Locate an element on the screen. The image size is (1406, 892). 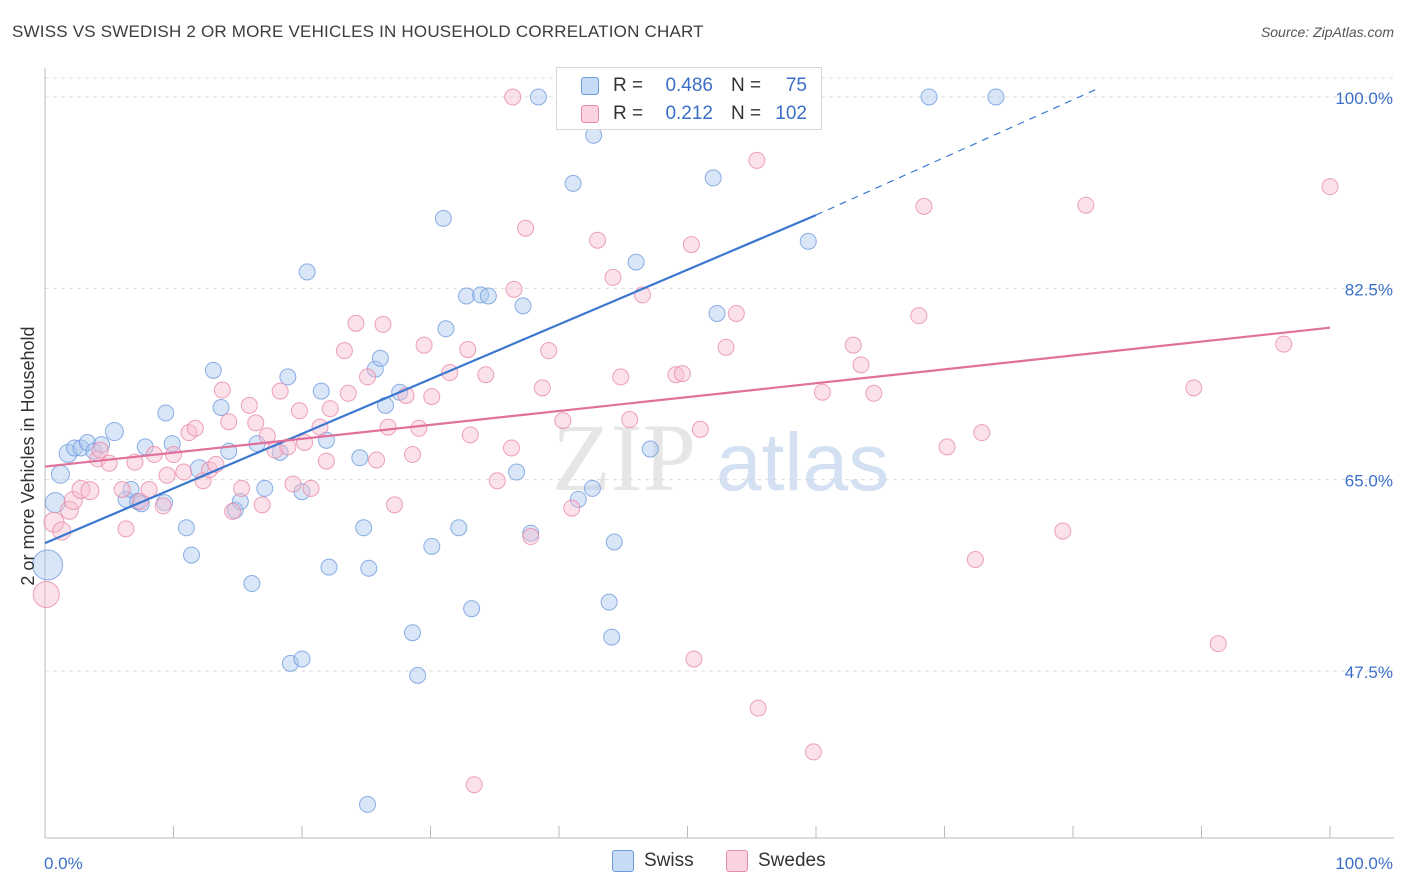
y-axis-label: 2 or more Vehicles in Household is located at coordinates (28, 455).